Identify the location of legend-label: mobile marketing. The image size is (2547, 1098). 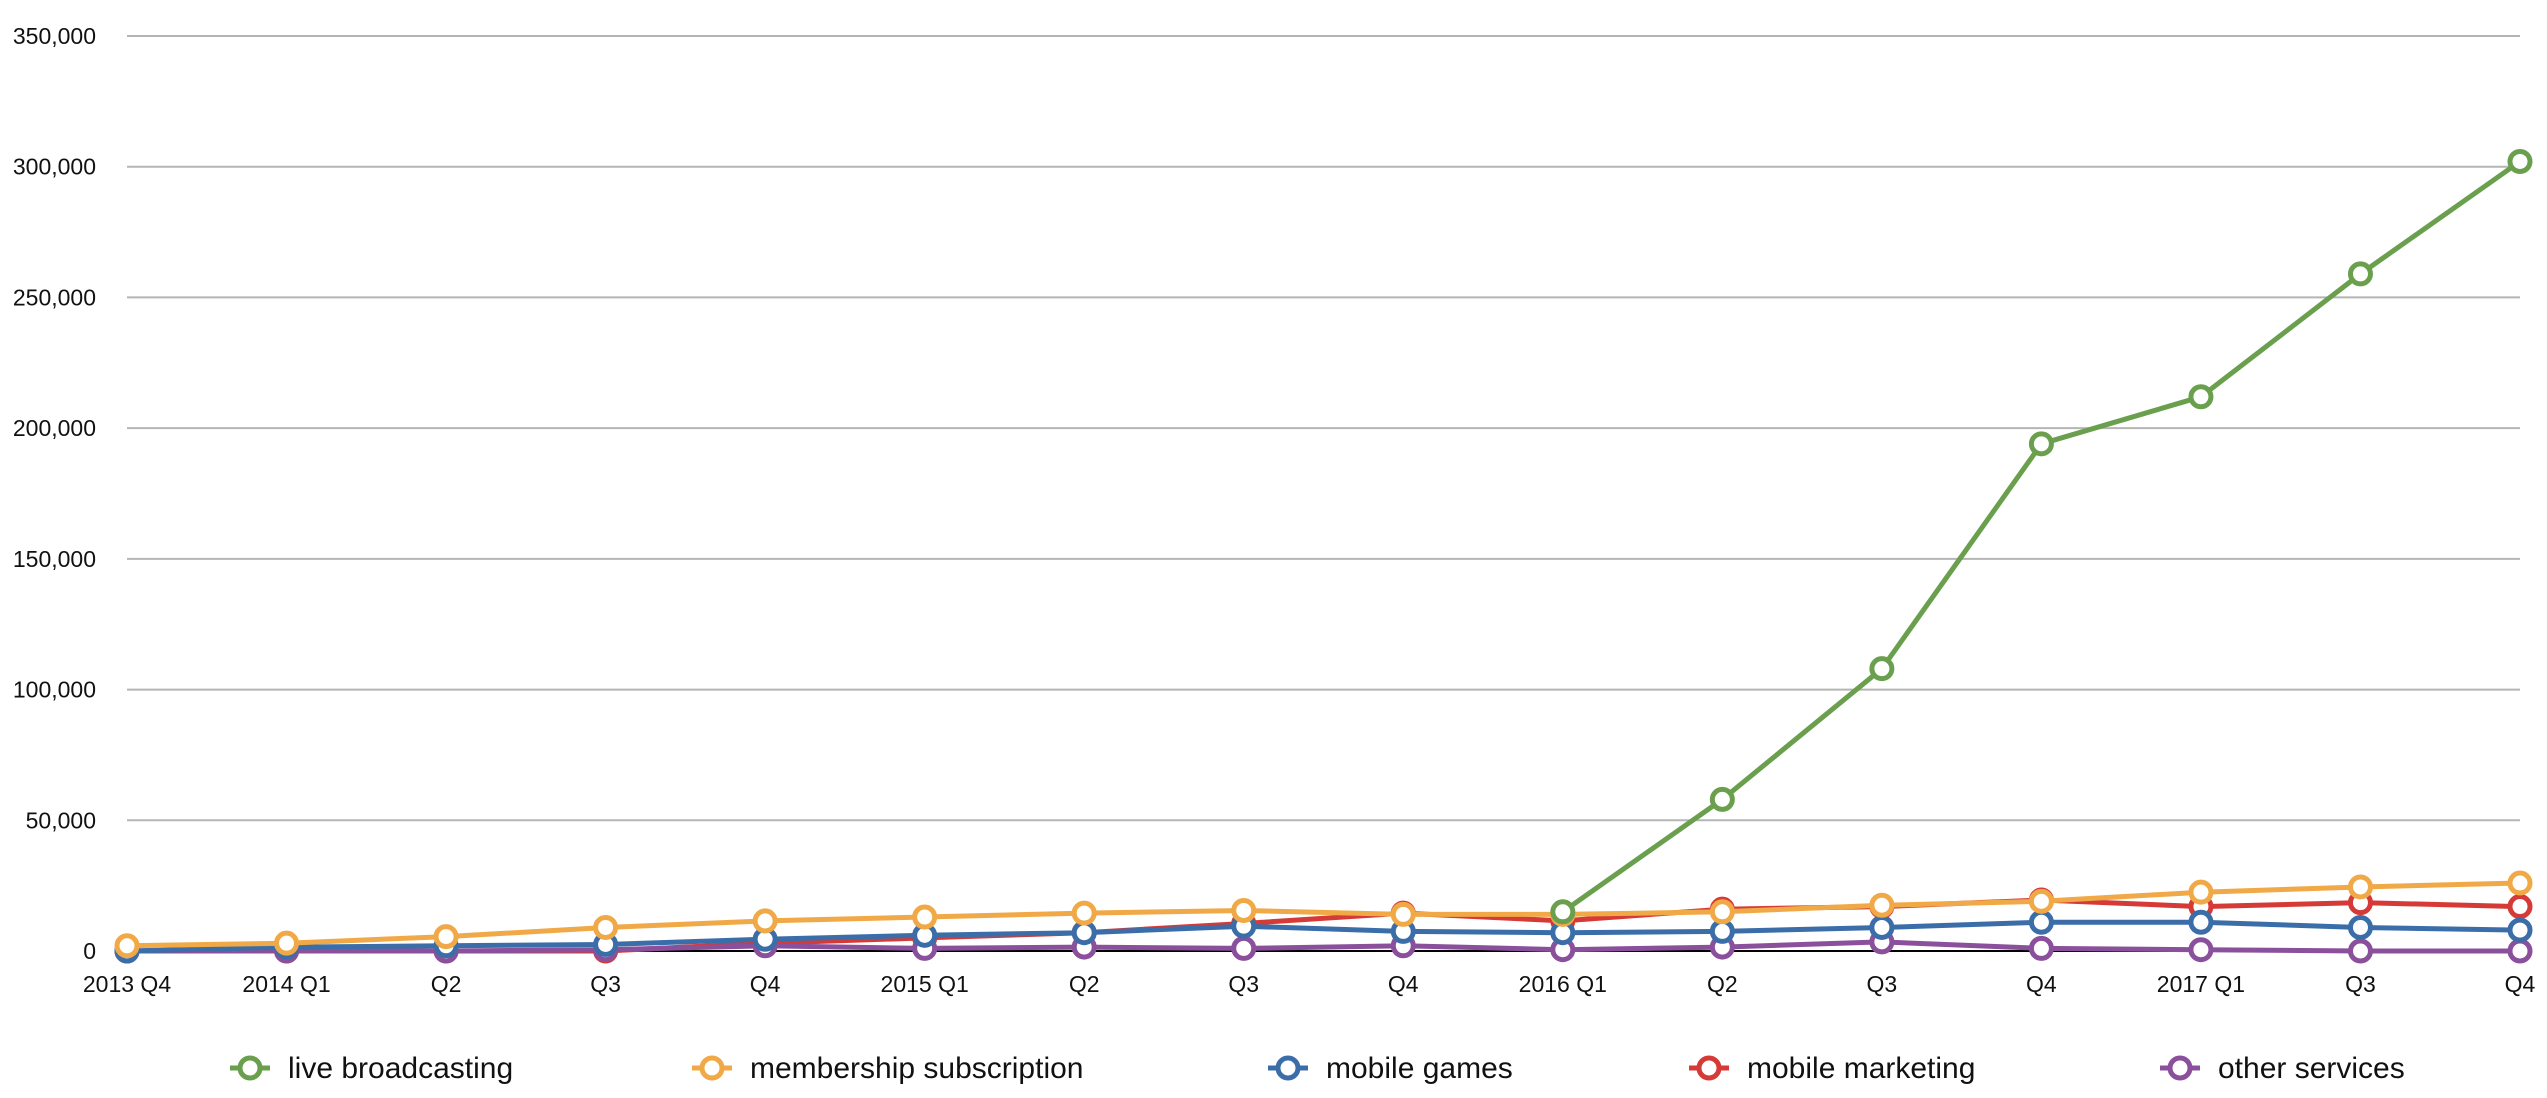
(1861, 1068).